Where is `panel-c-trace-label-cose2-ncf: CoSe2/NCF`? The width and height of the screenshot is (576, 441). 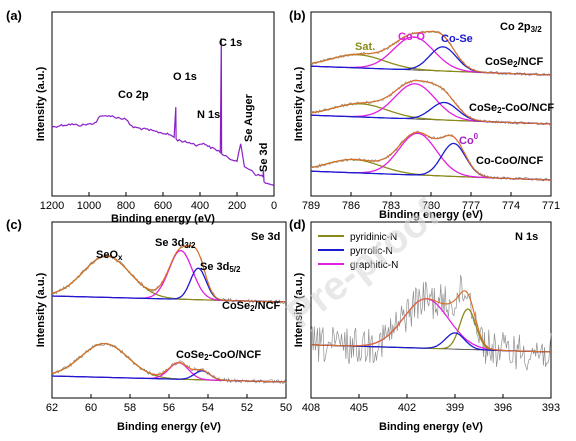 panel-c-trace-label-cose2-ncf: CoSe2/NCF is located at coordinates (251, 306).